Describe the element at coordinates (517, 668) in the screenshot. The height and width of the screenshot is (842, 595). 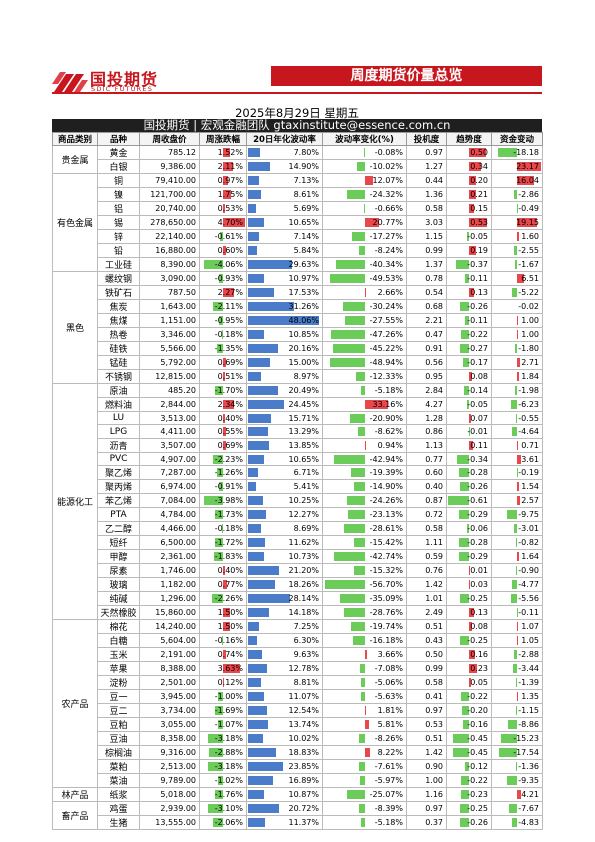
I see `bar-cell: -3.44` at that location.